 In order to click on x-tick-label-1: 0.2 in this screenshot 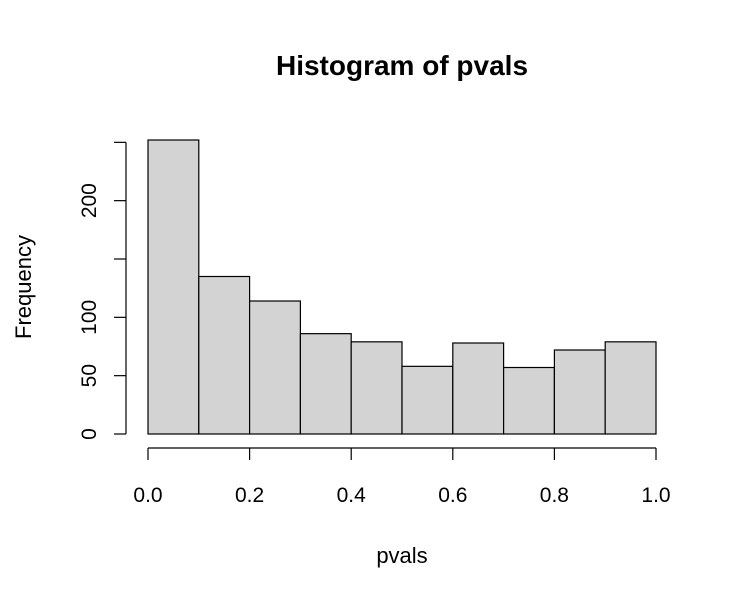, I will do `click(249, 495)`.